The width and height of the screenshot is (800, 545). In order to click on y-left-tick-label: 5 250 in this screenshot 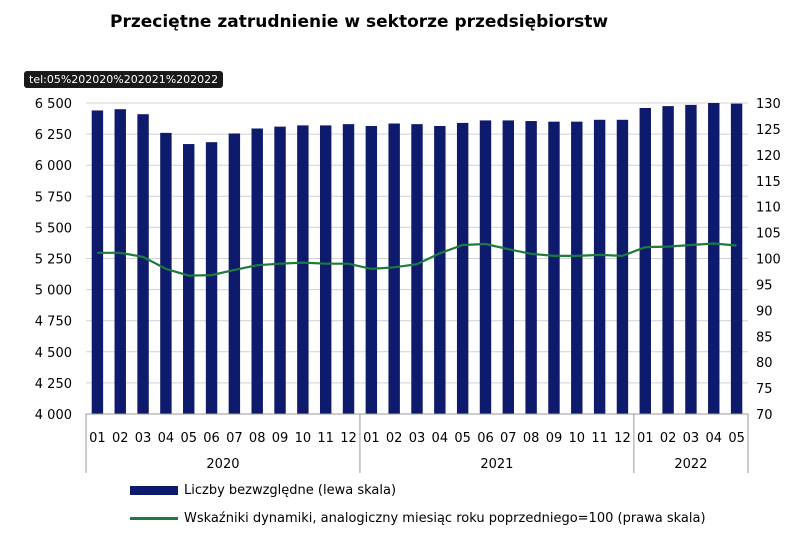, I will do `click(53, 260)`.